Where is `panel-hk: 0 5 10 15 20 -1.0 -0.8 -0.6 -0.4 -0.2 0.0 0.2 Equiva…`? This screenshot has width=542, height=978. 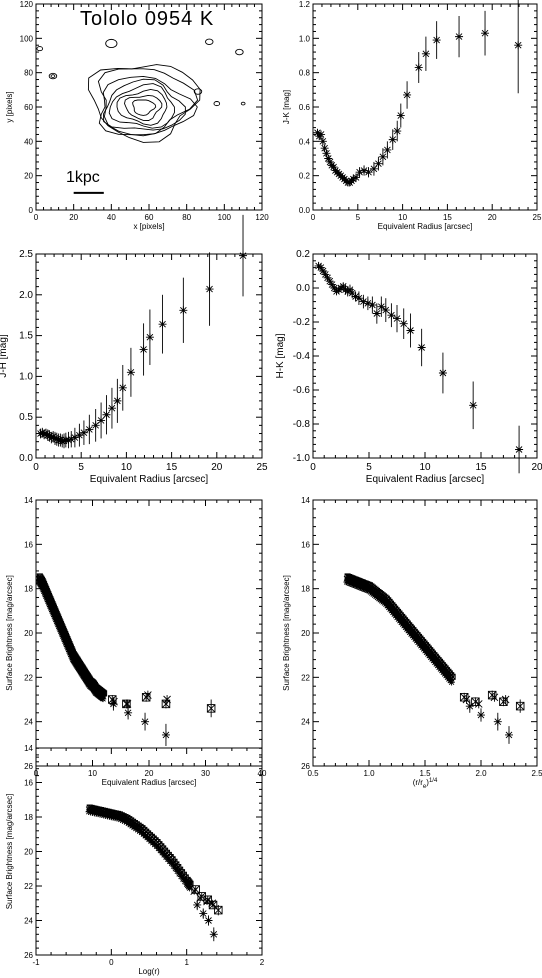 panel-hk: 0 5 10 15 20 -1.0 -0.8 -0.6 -0.4 -0.2 0.0 0.2 Equiva… is located at coordinates (408, 367).